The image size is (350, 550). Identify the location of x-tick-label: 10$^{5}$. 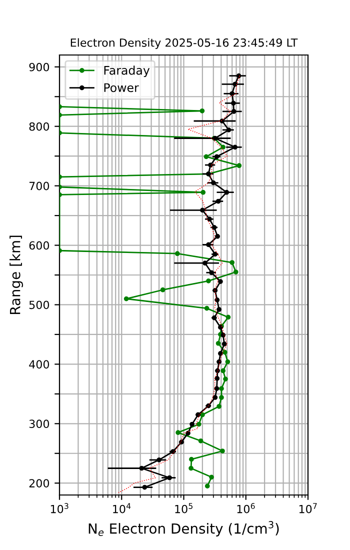
(183, 508).